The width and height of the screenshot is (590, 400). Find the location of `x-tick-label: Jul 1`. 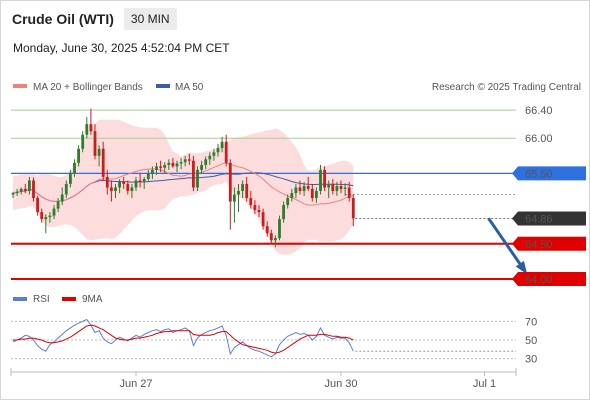

x-tick-label: Jul 1 is located at coordinates (484, 384).